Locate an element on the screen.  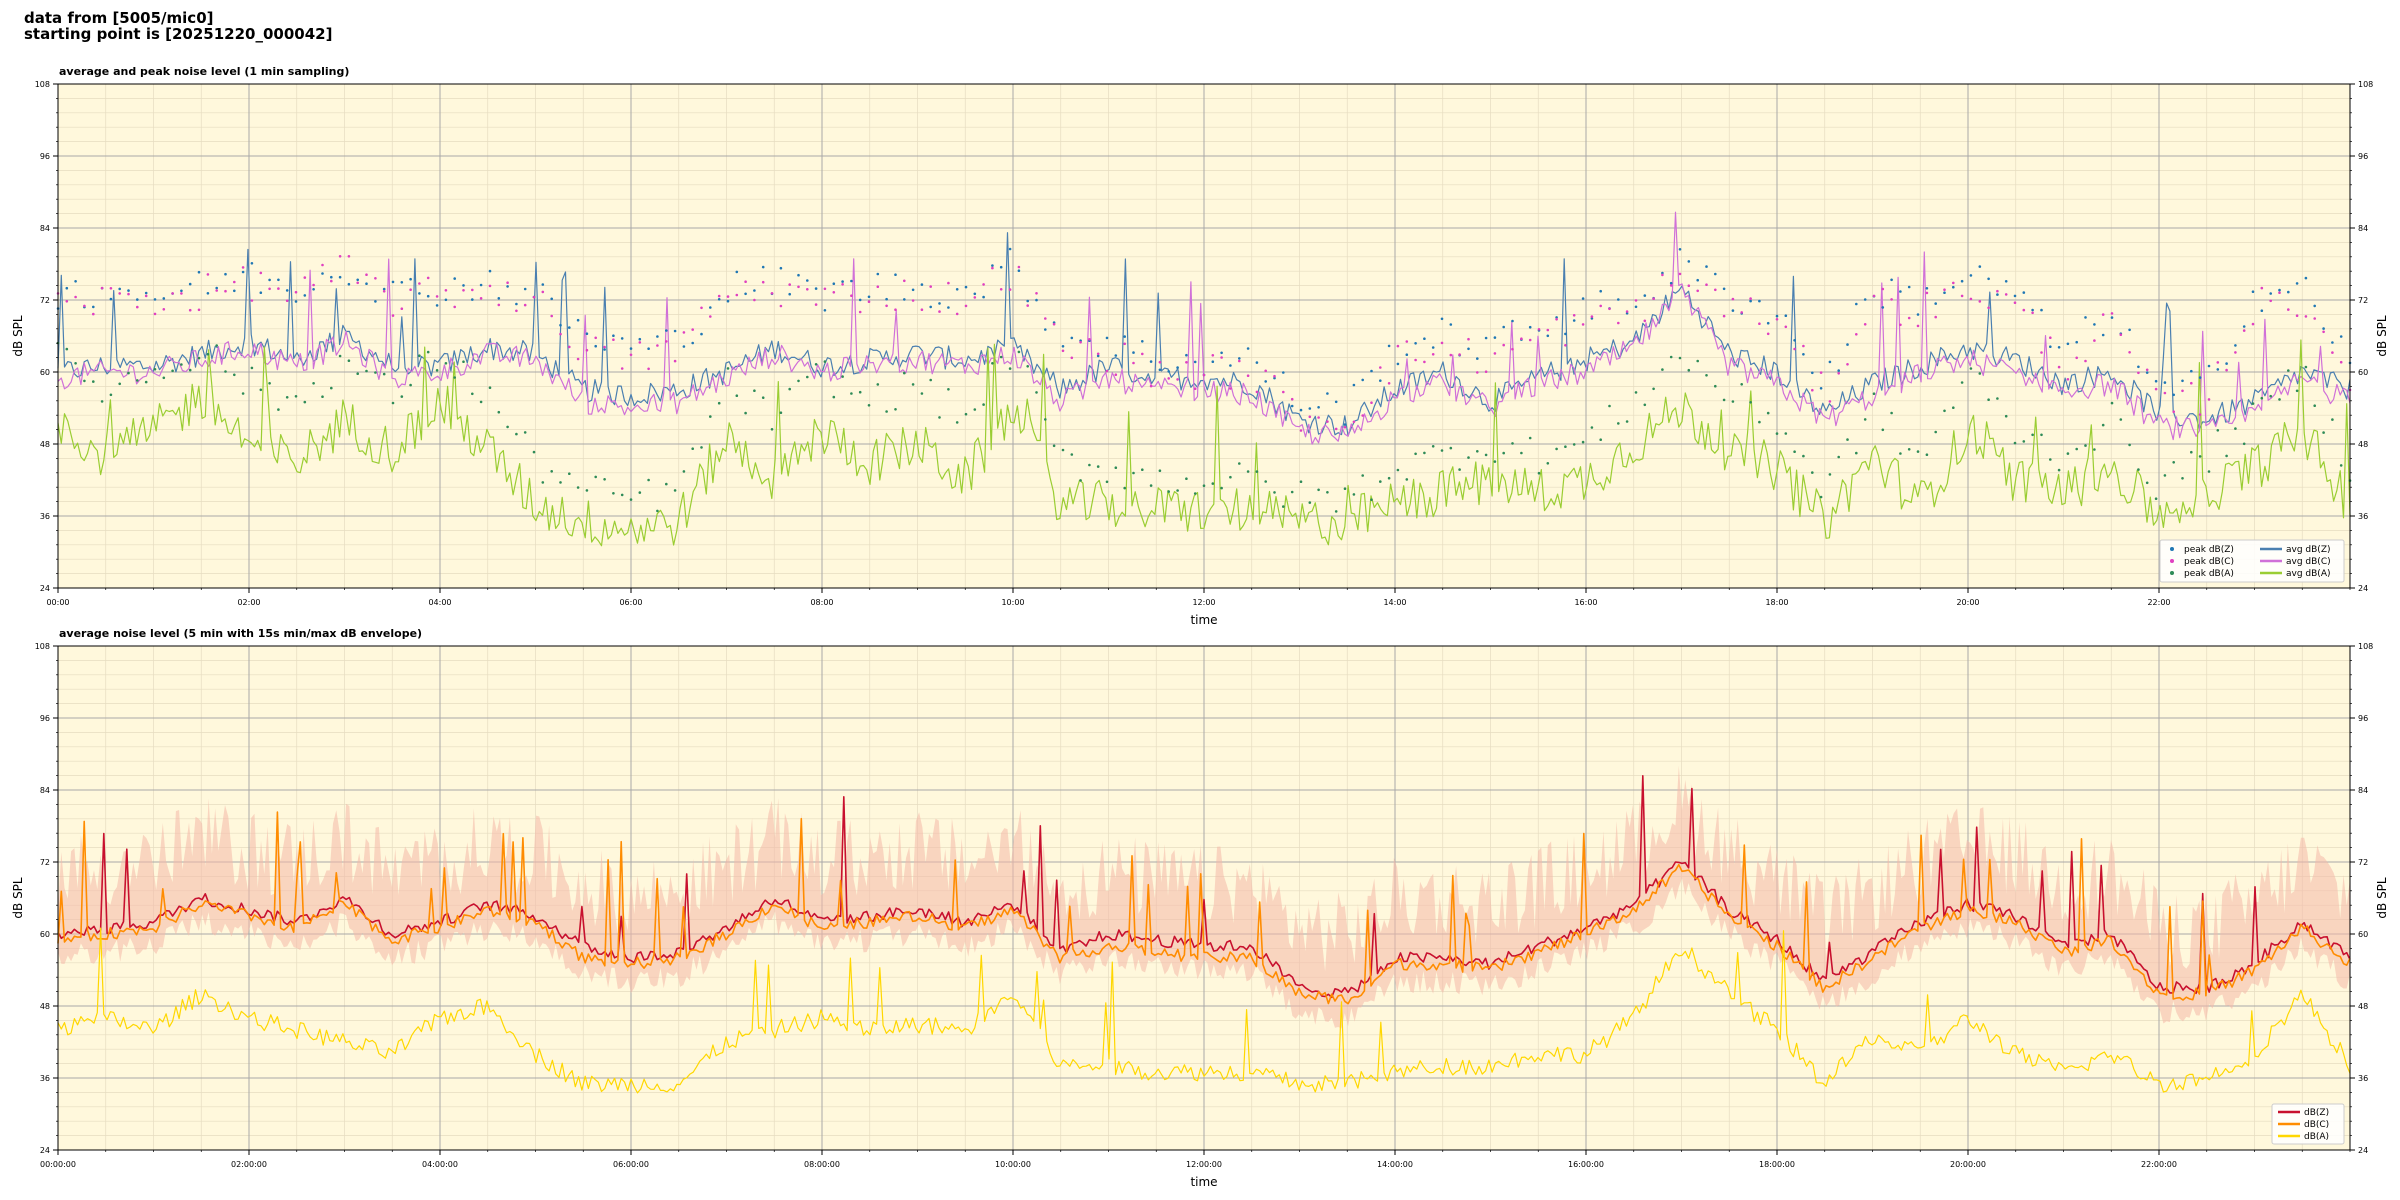
xtick-label: 06:00:00 is located at coordinates (631, 1164).